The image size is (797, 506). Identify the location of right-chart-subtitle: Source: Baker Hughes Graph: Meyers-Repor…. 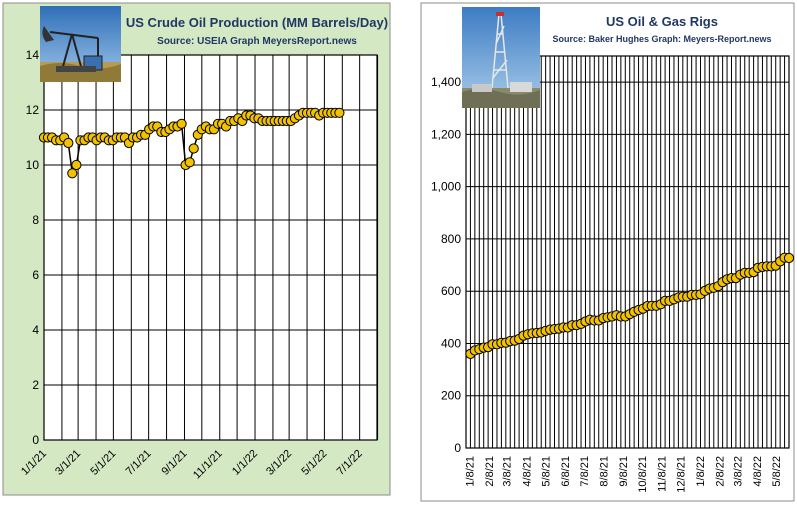
(661, 39).